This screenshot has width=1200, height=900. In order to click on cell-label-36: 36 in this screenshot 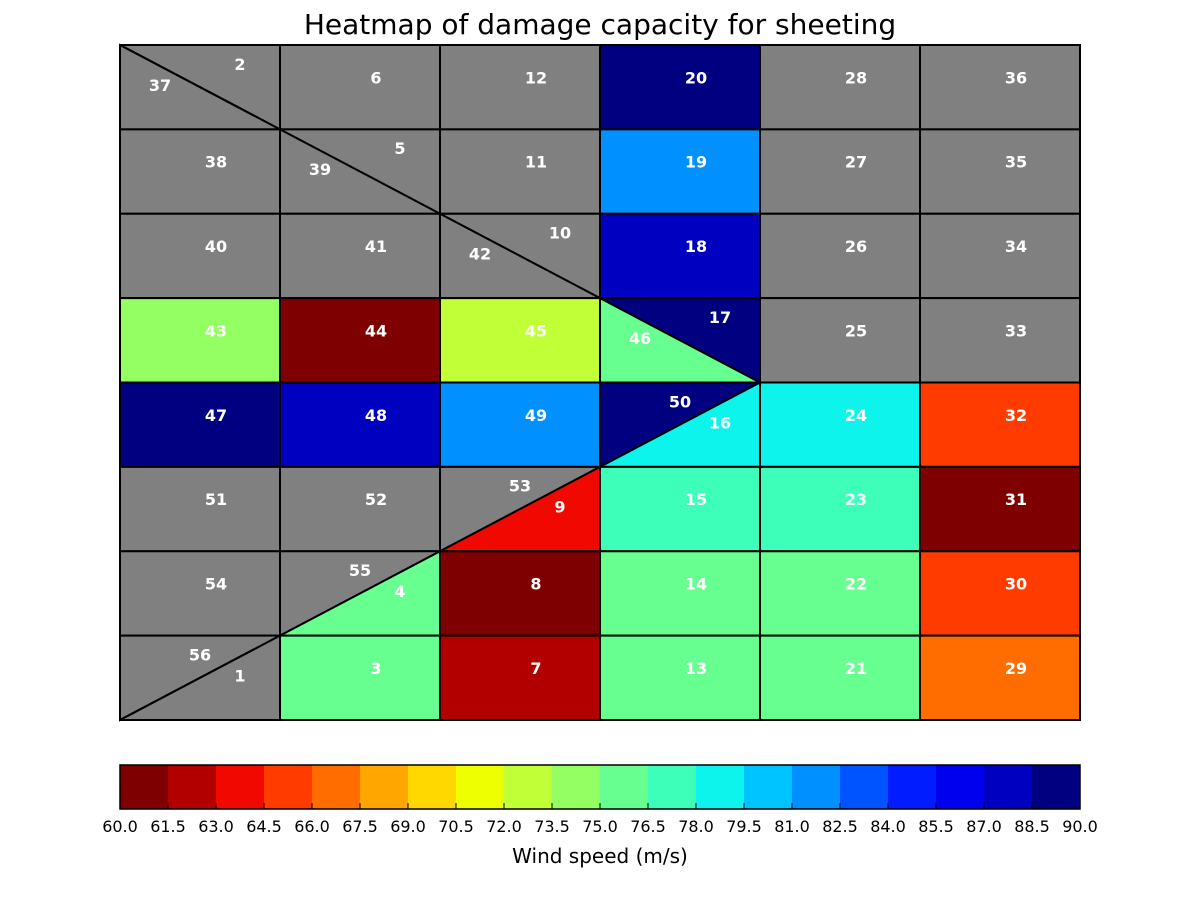, I will do `click(1016, 77)`.